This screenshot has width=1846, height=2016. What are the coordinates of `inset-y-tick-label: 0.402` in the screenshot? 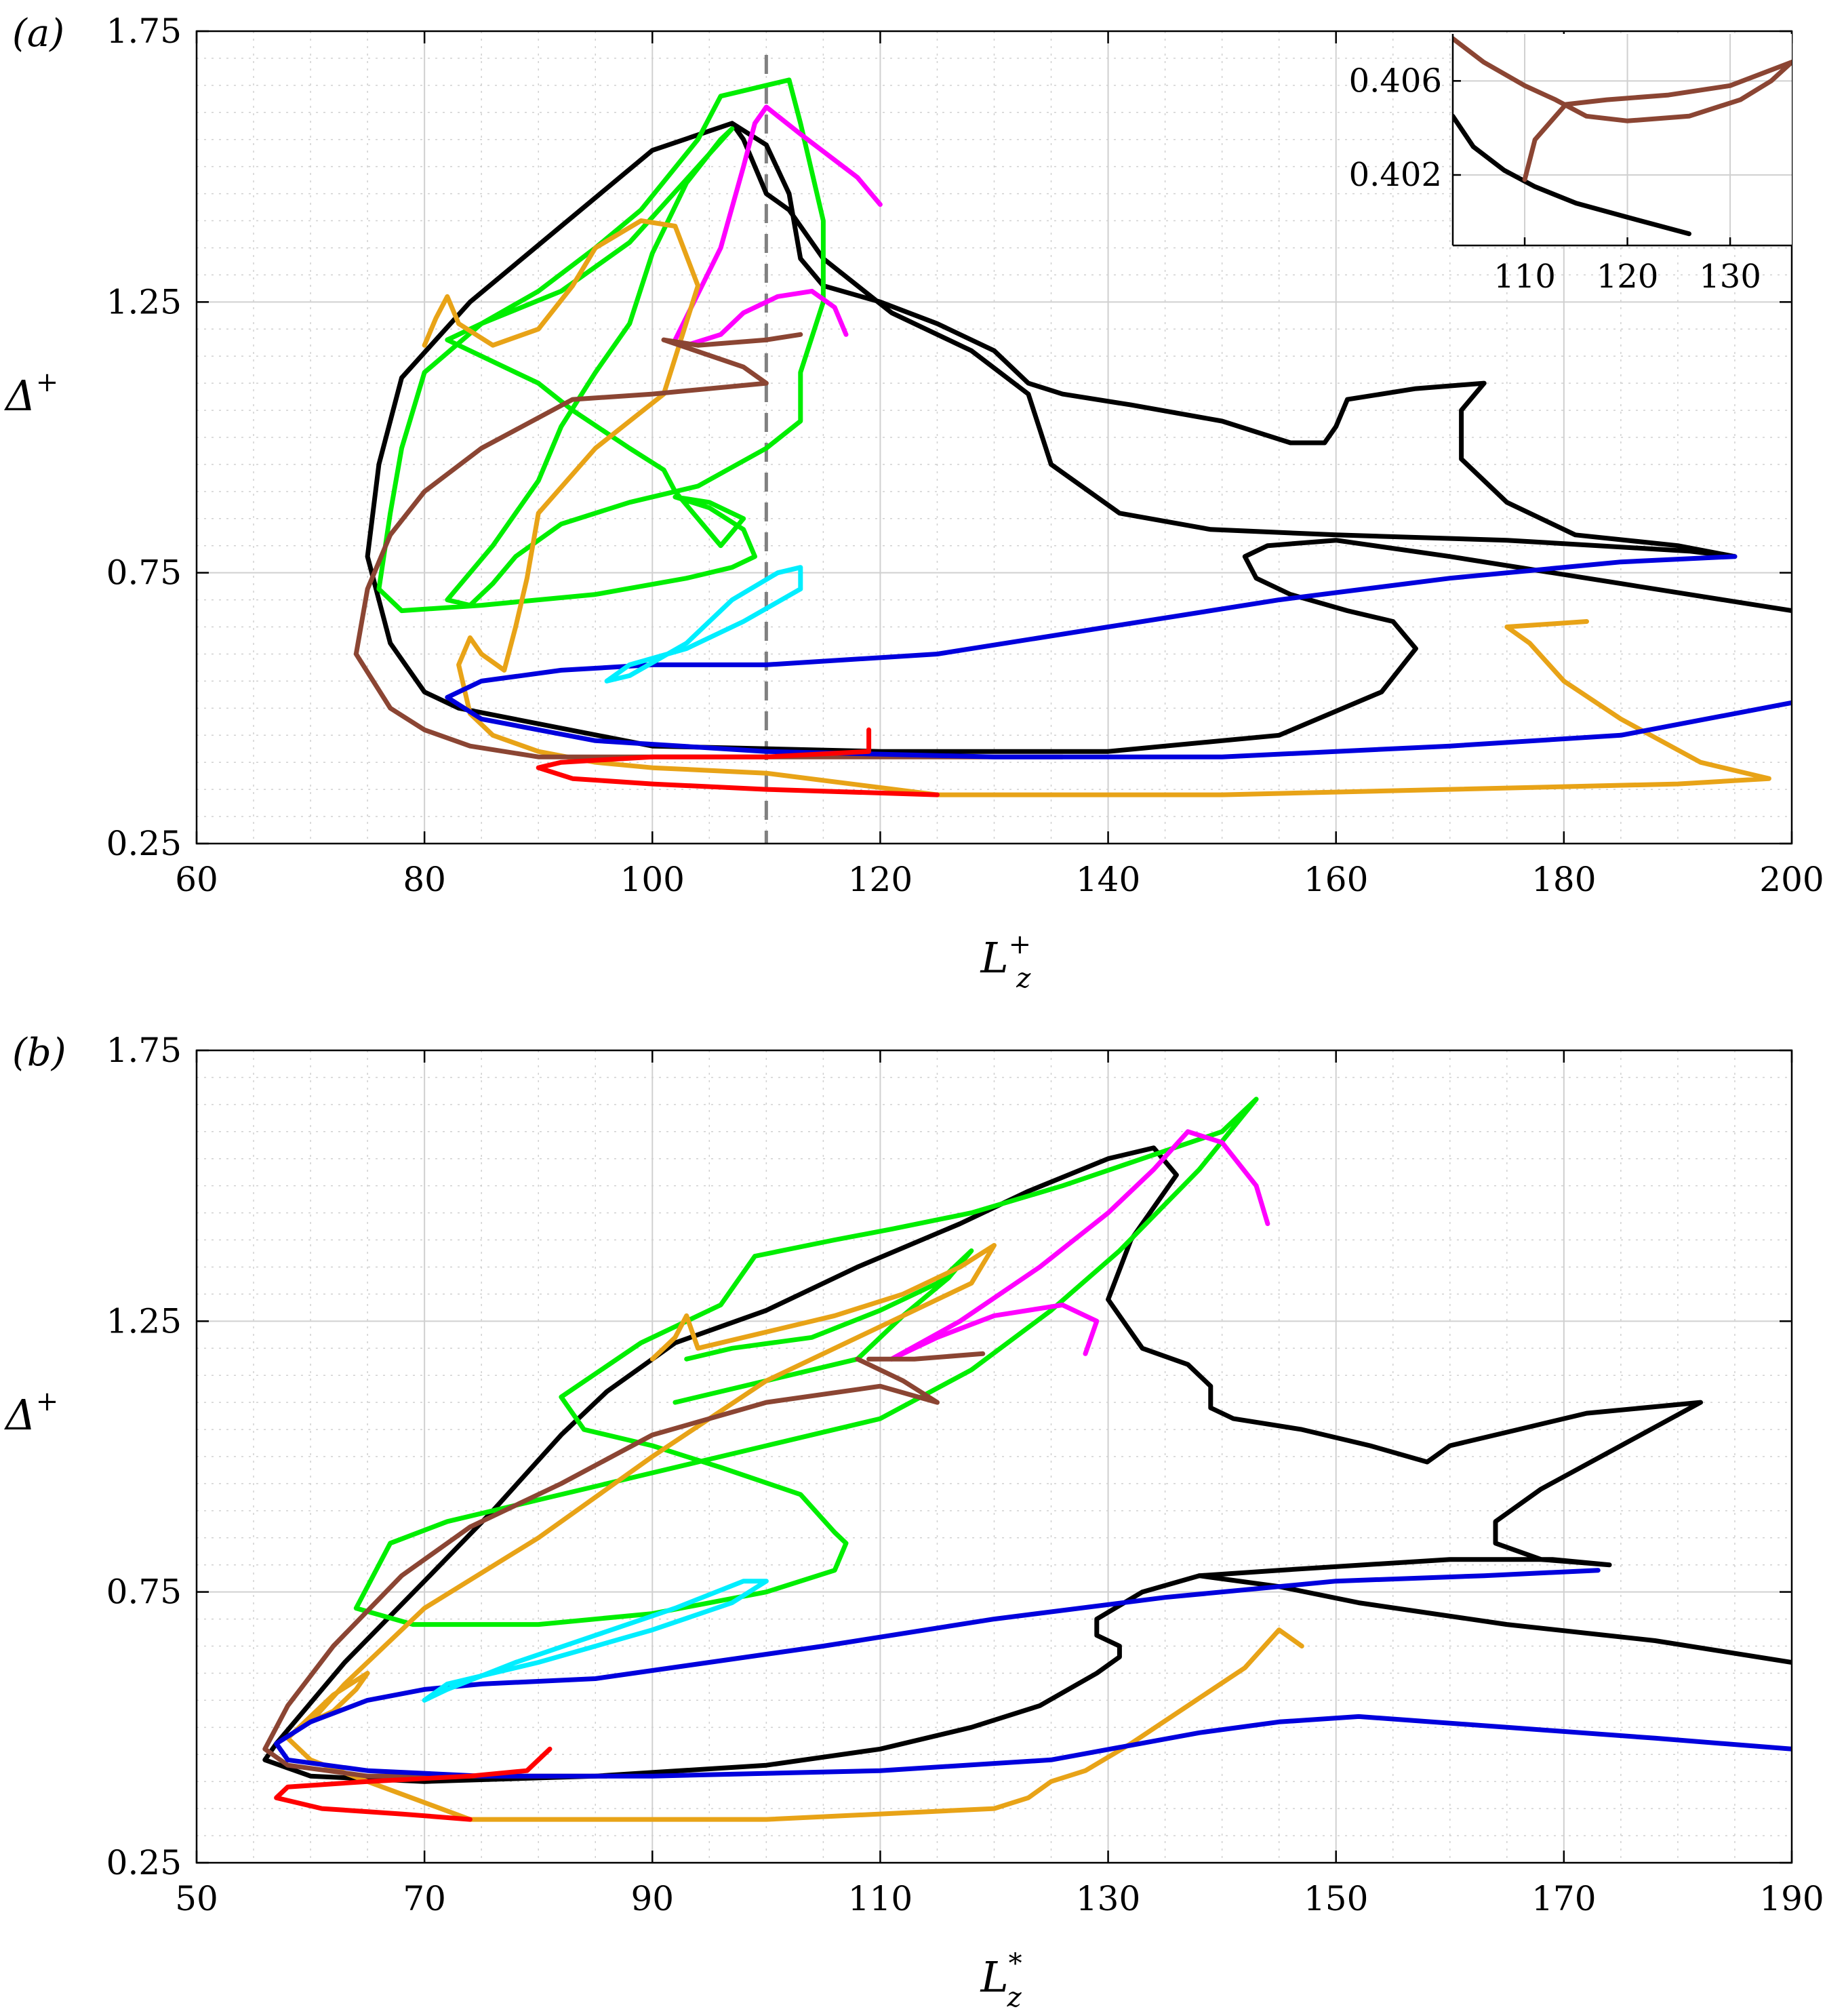 It's located at (1396, 175).